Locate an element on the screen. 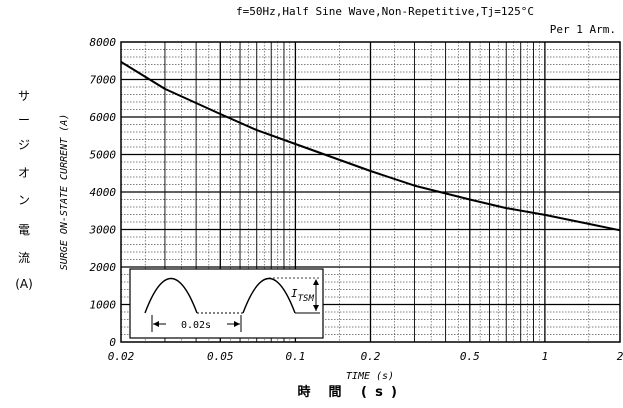  y-label-jp-char: ジ is located at coordinates (24, 145).